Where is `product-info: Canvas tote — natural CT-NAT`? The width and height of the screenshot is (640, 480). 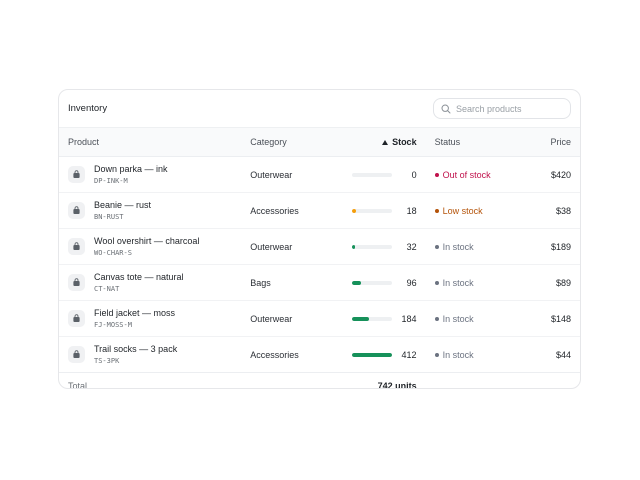
product-info: Canvas tote — natural CT-NAT is located at coordinates (139, 282).